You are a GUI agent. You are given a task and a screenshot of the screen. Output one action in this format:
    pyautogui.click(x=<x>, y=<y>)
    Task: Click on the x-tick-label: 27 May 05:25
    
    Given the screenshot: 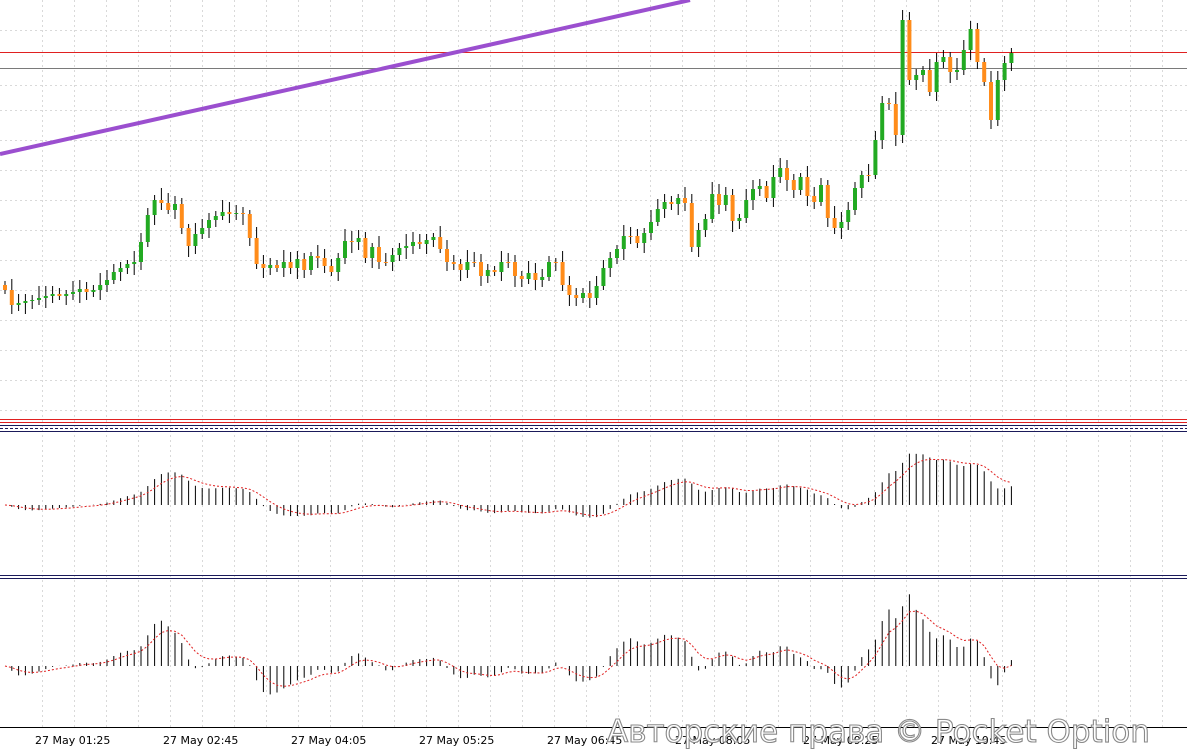 What is the action you would take?
    pyautogui.click(x=456, y=740)
    